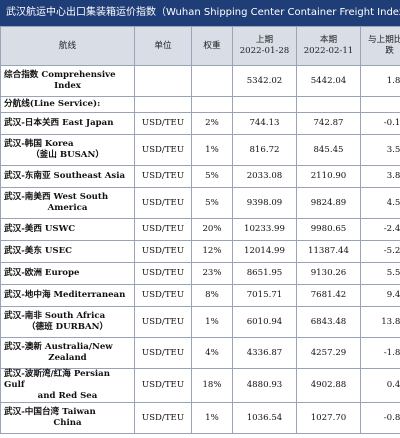  Describe the element at coordinates (264, 385) in the screenshot. I see `route-previous: 4880.93` at that location.